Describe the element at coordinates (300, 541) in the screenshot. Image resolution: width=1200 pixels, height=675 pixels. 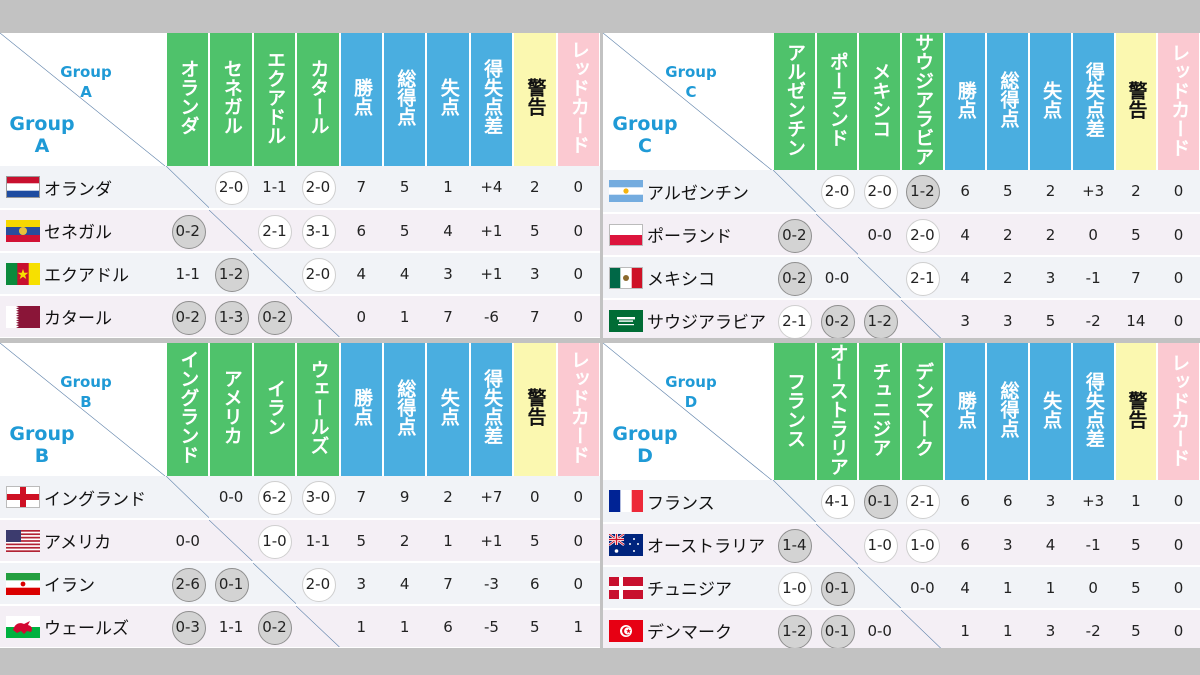
I see `team-row: アメリカ 0-0 1-0 1-1 5 2 1 +1 5 0` at that location.